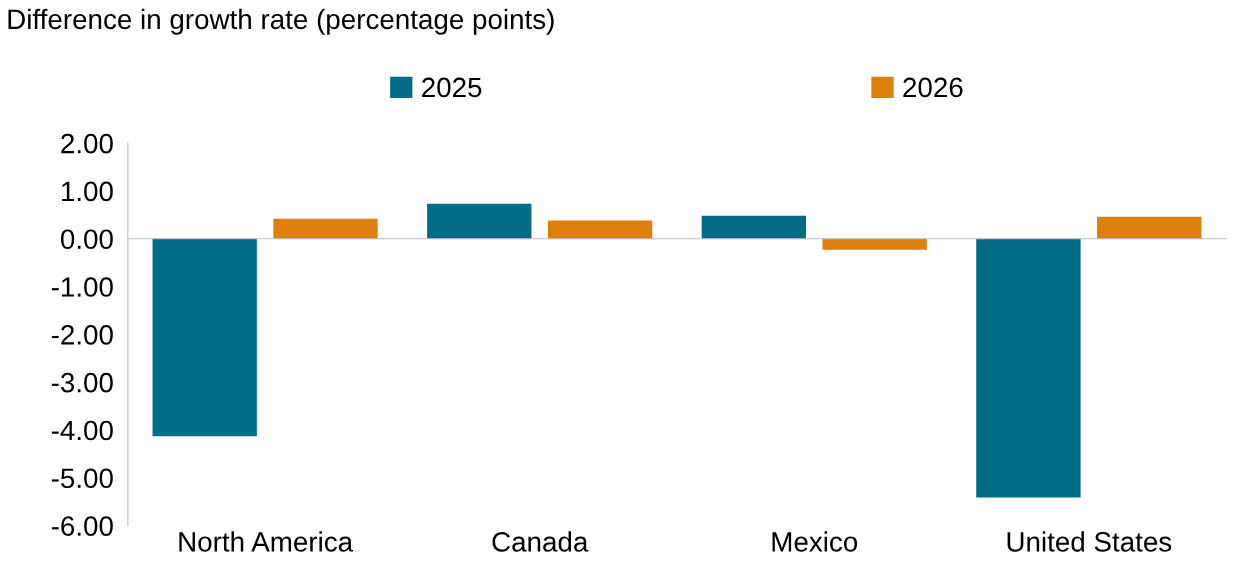 The width and height of the screenshot is (1241, 584). I want to click on y-tick-label: -1.00, so click(82, 287).